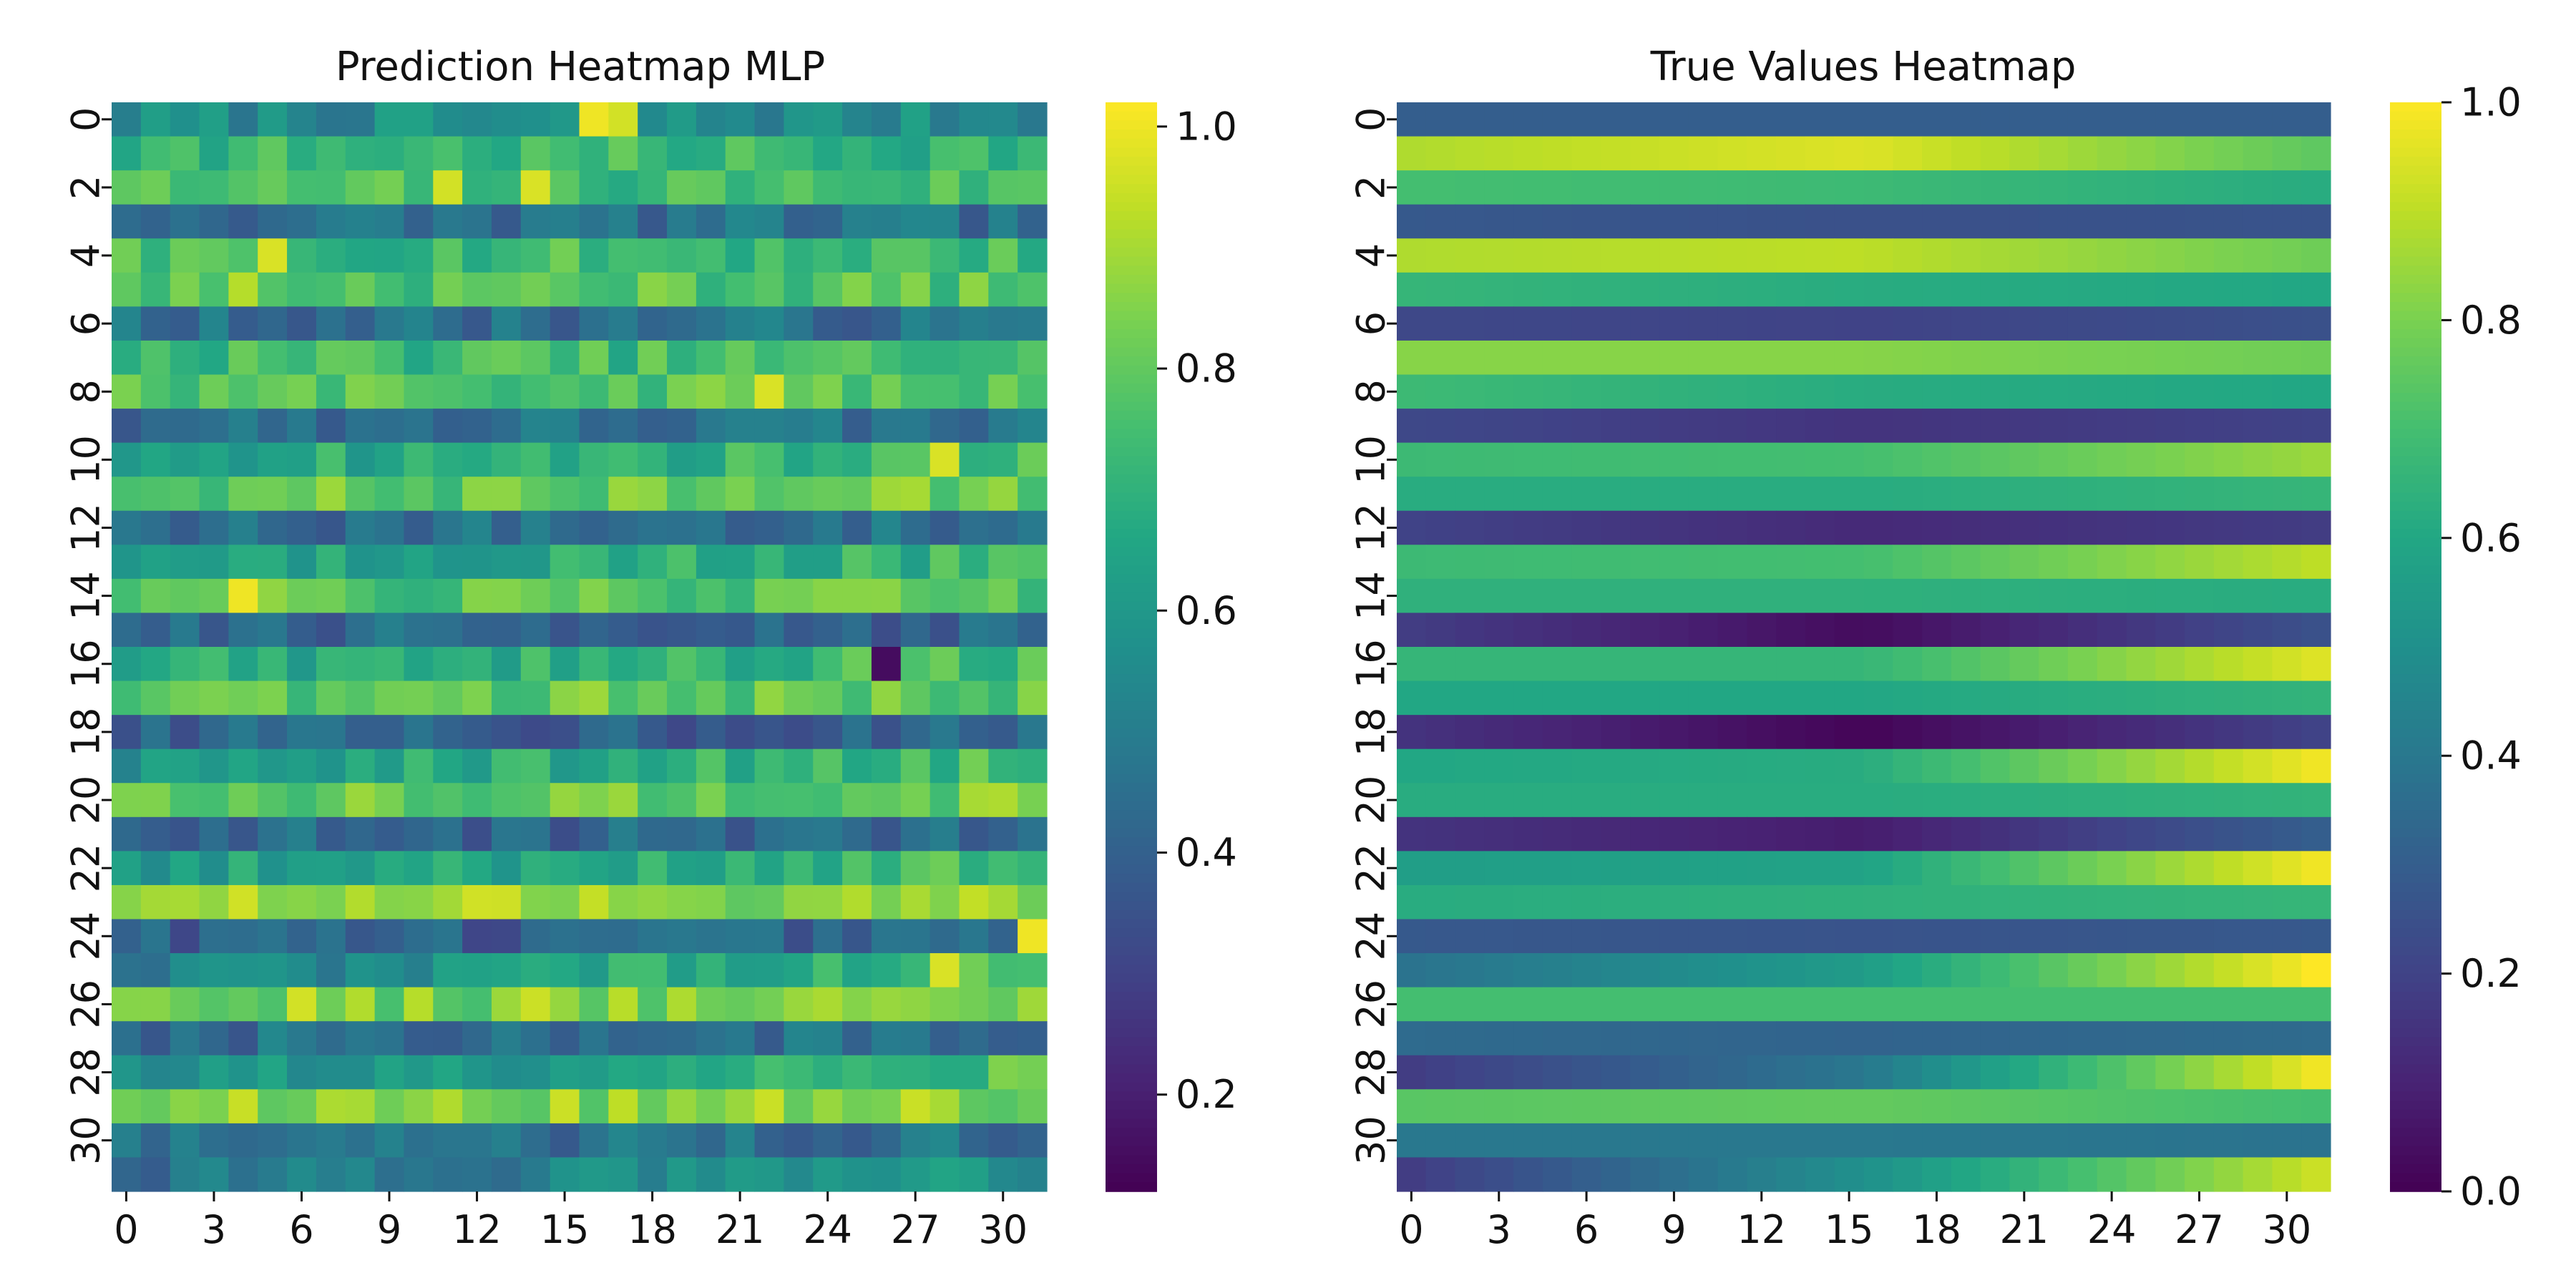  What do you see at coordinates (477, 1229) in the screenshot?
I see `prediction-x-tick-label: 12` at bounding box center [477, 1229].